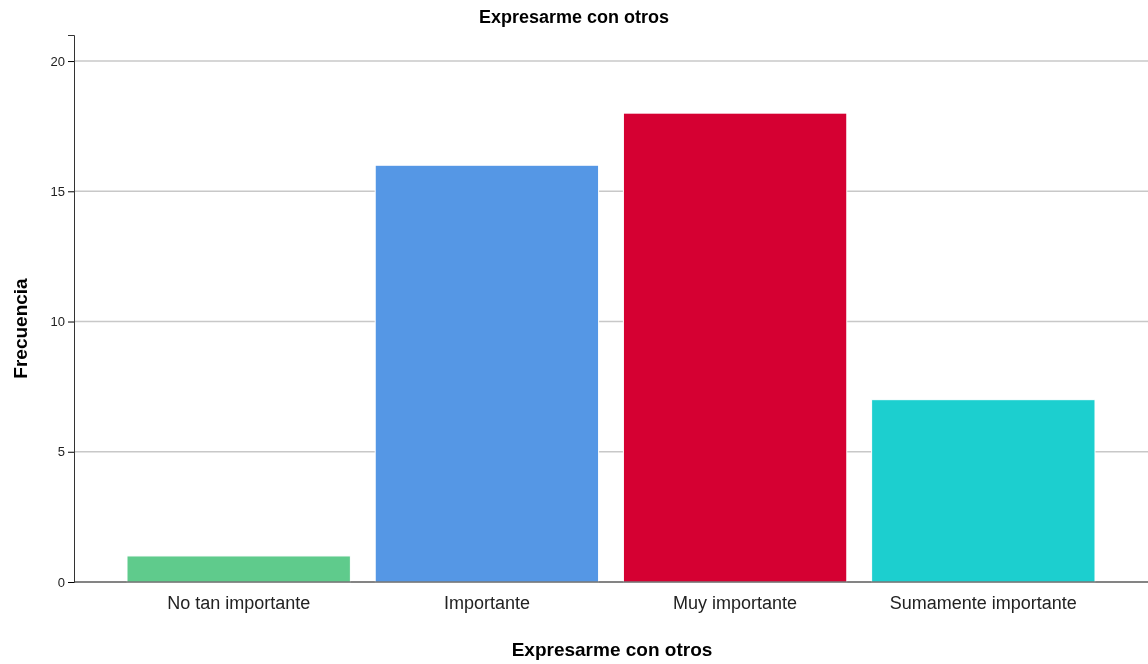 This screenshot has width=1148, height=664. What do you see at coordinates (983, 602) in the screenshot?
I see `x-tick-label: Sumamente importante` at bounding box center [983, 602].